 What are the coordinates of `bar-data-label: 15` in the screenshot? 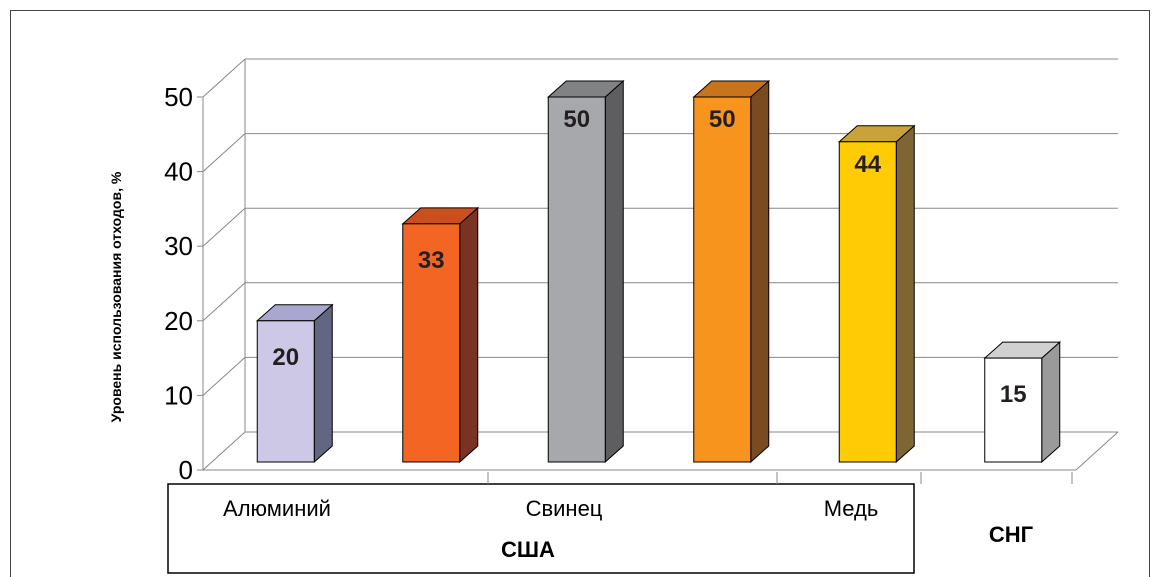 It's located at (1013, 394).